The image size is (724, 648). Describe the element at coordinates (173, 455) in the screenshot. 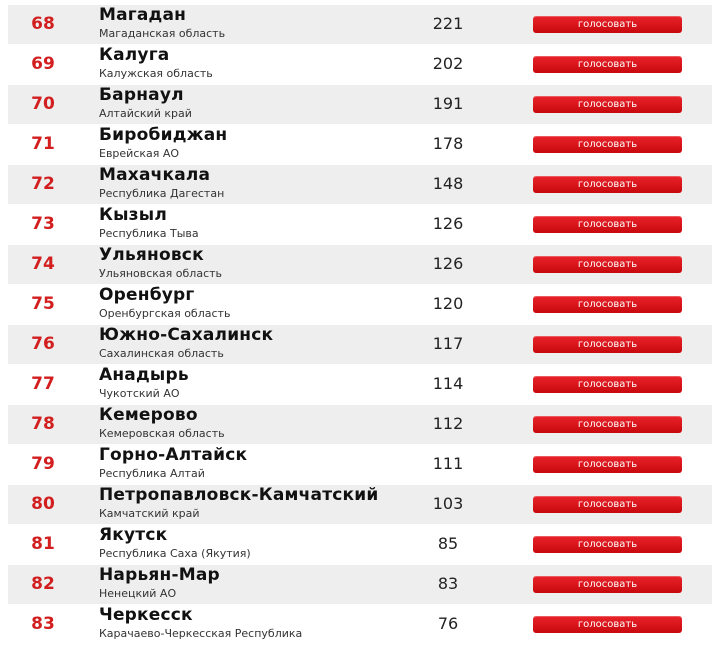

I see `city-name: Горно-Алтайск` at that location.